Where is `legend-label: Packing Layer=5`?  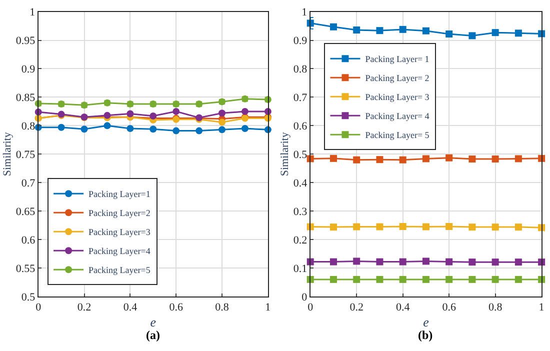
legend-label: Packing Layer=5 is located at coordinates (119, 270).